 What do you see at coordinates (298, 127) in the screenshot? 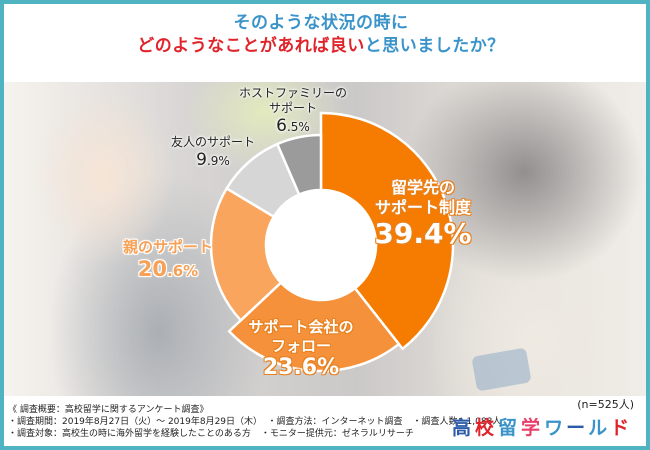
I see `value-dec: .5%` at bounding box center [298, 127].